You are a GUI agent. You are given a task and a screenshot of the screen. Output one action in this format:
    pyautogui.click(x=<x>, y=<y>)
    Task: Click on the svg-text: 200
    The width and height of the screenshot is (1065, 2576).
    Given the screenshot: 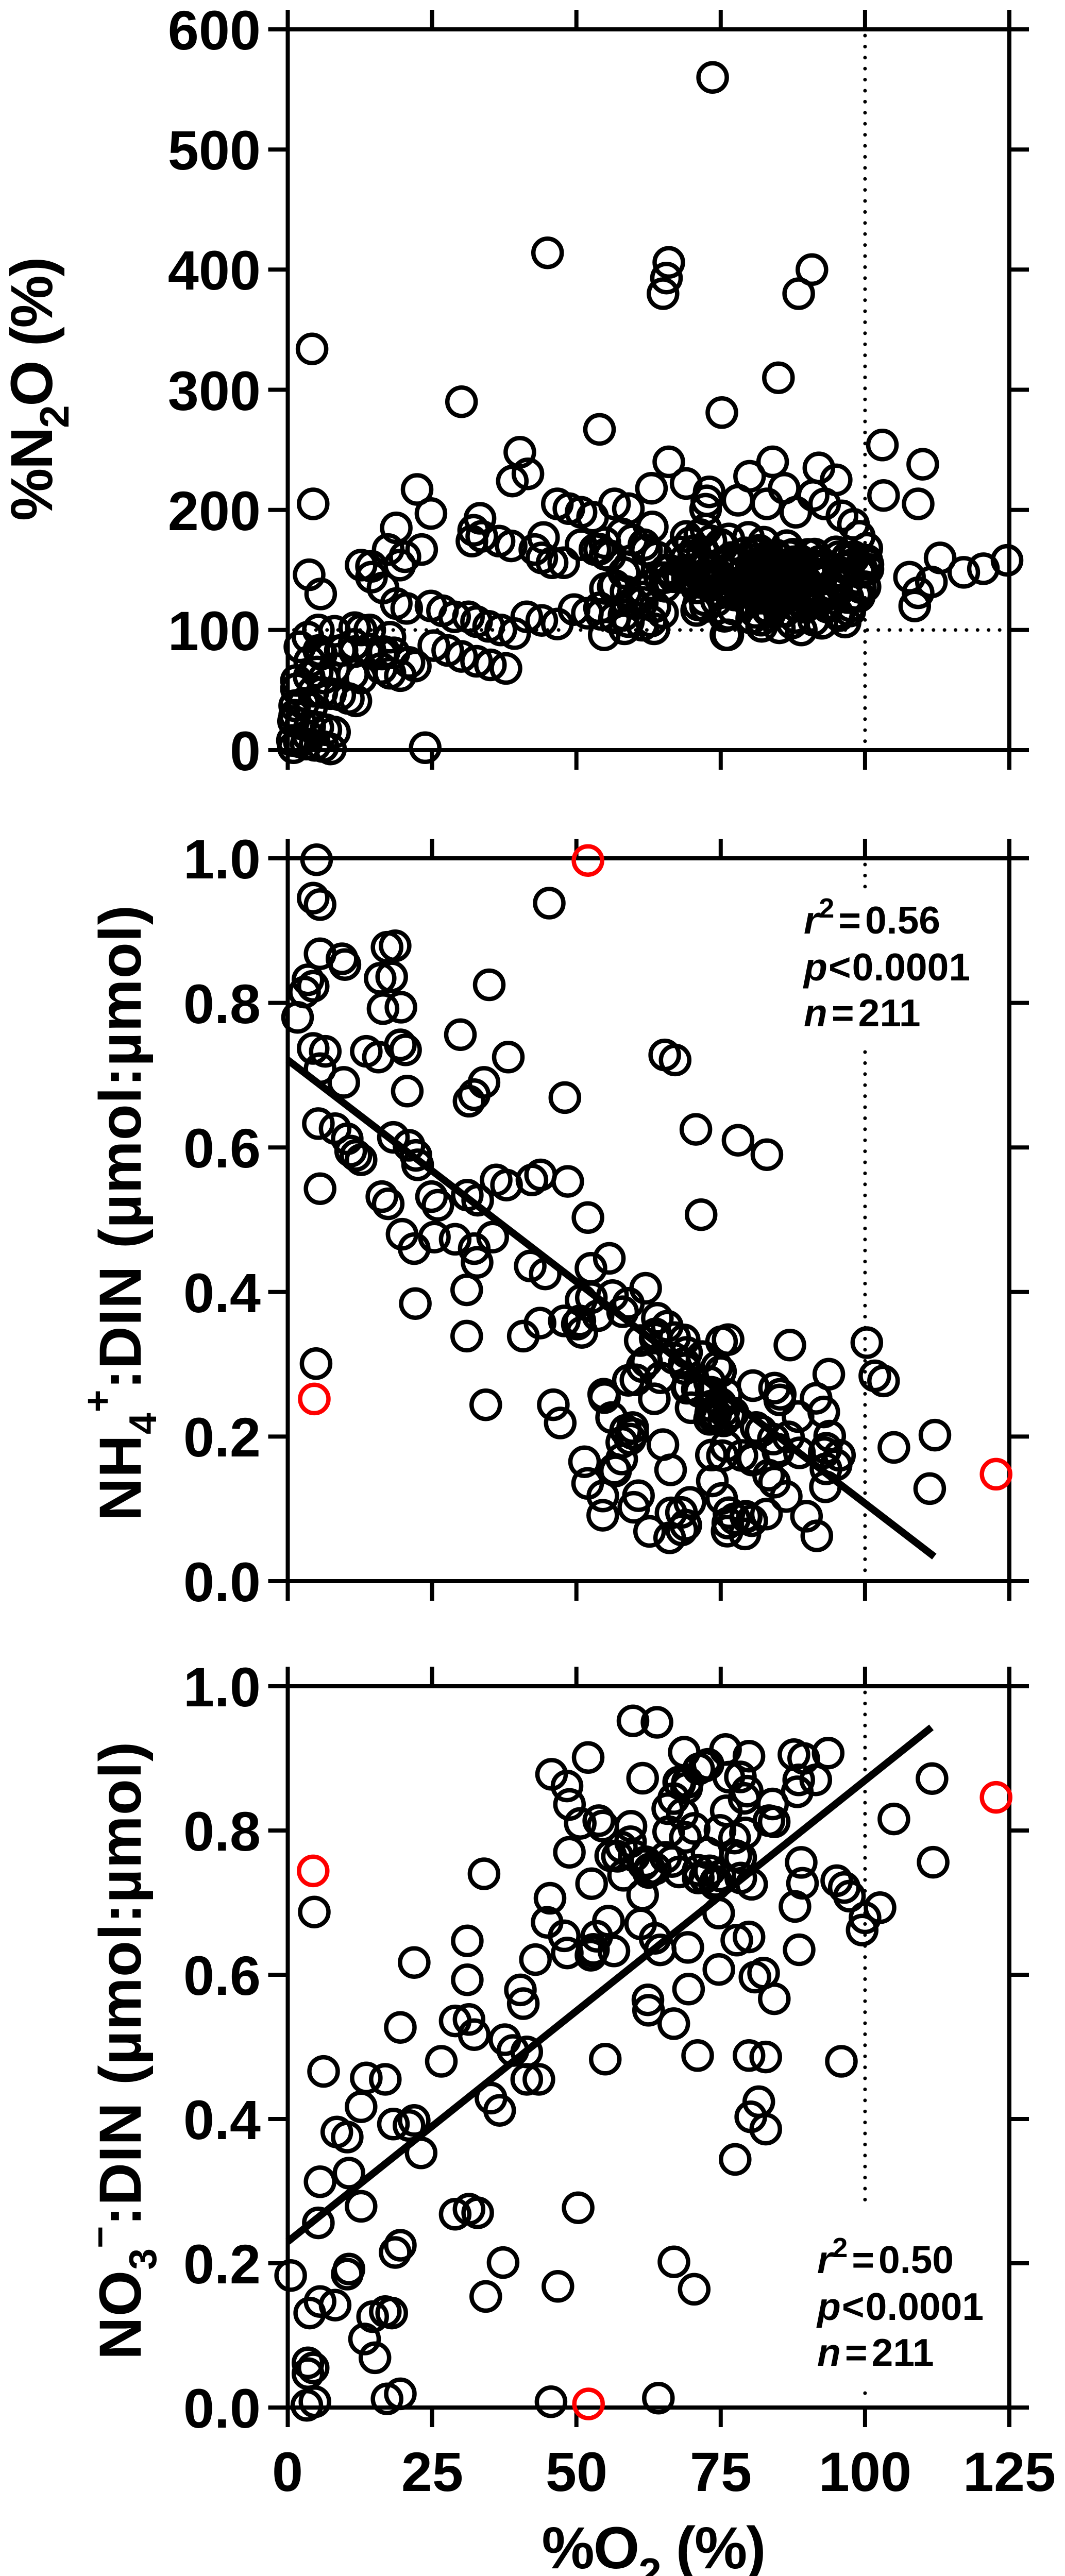 What is the action you would take?
    pyautogui.click(x=214, y=511)
    